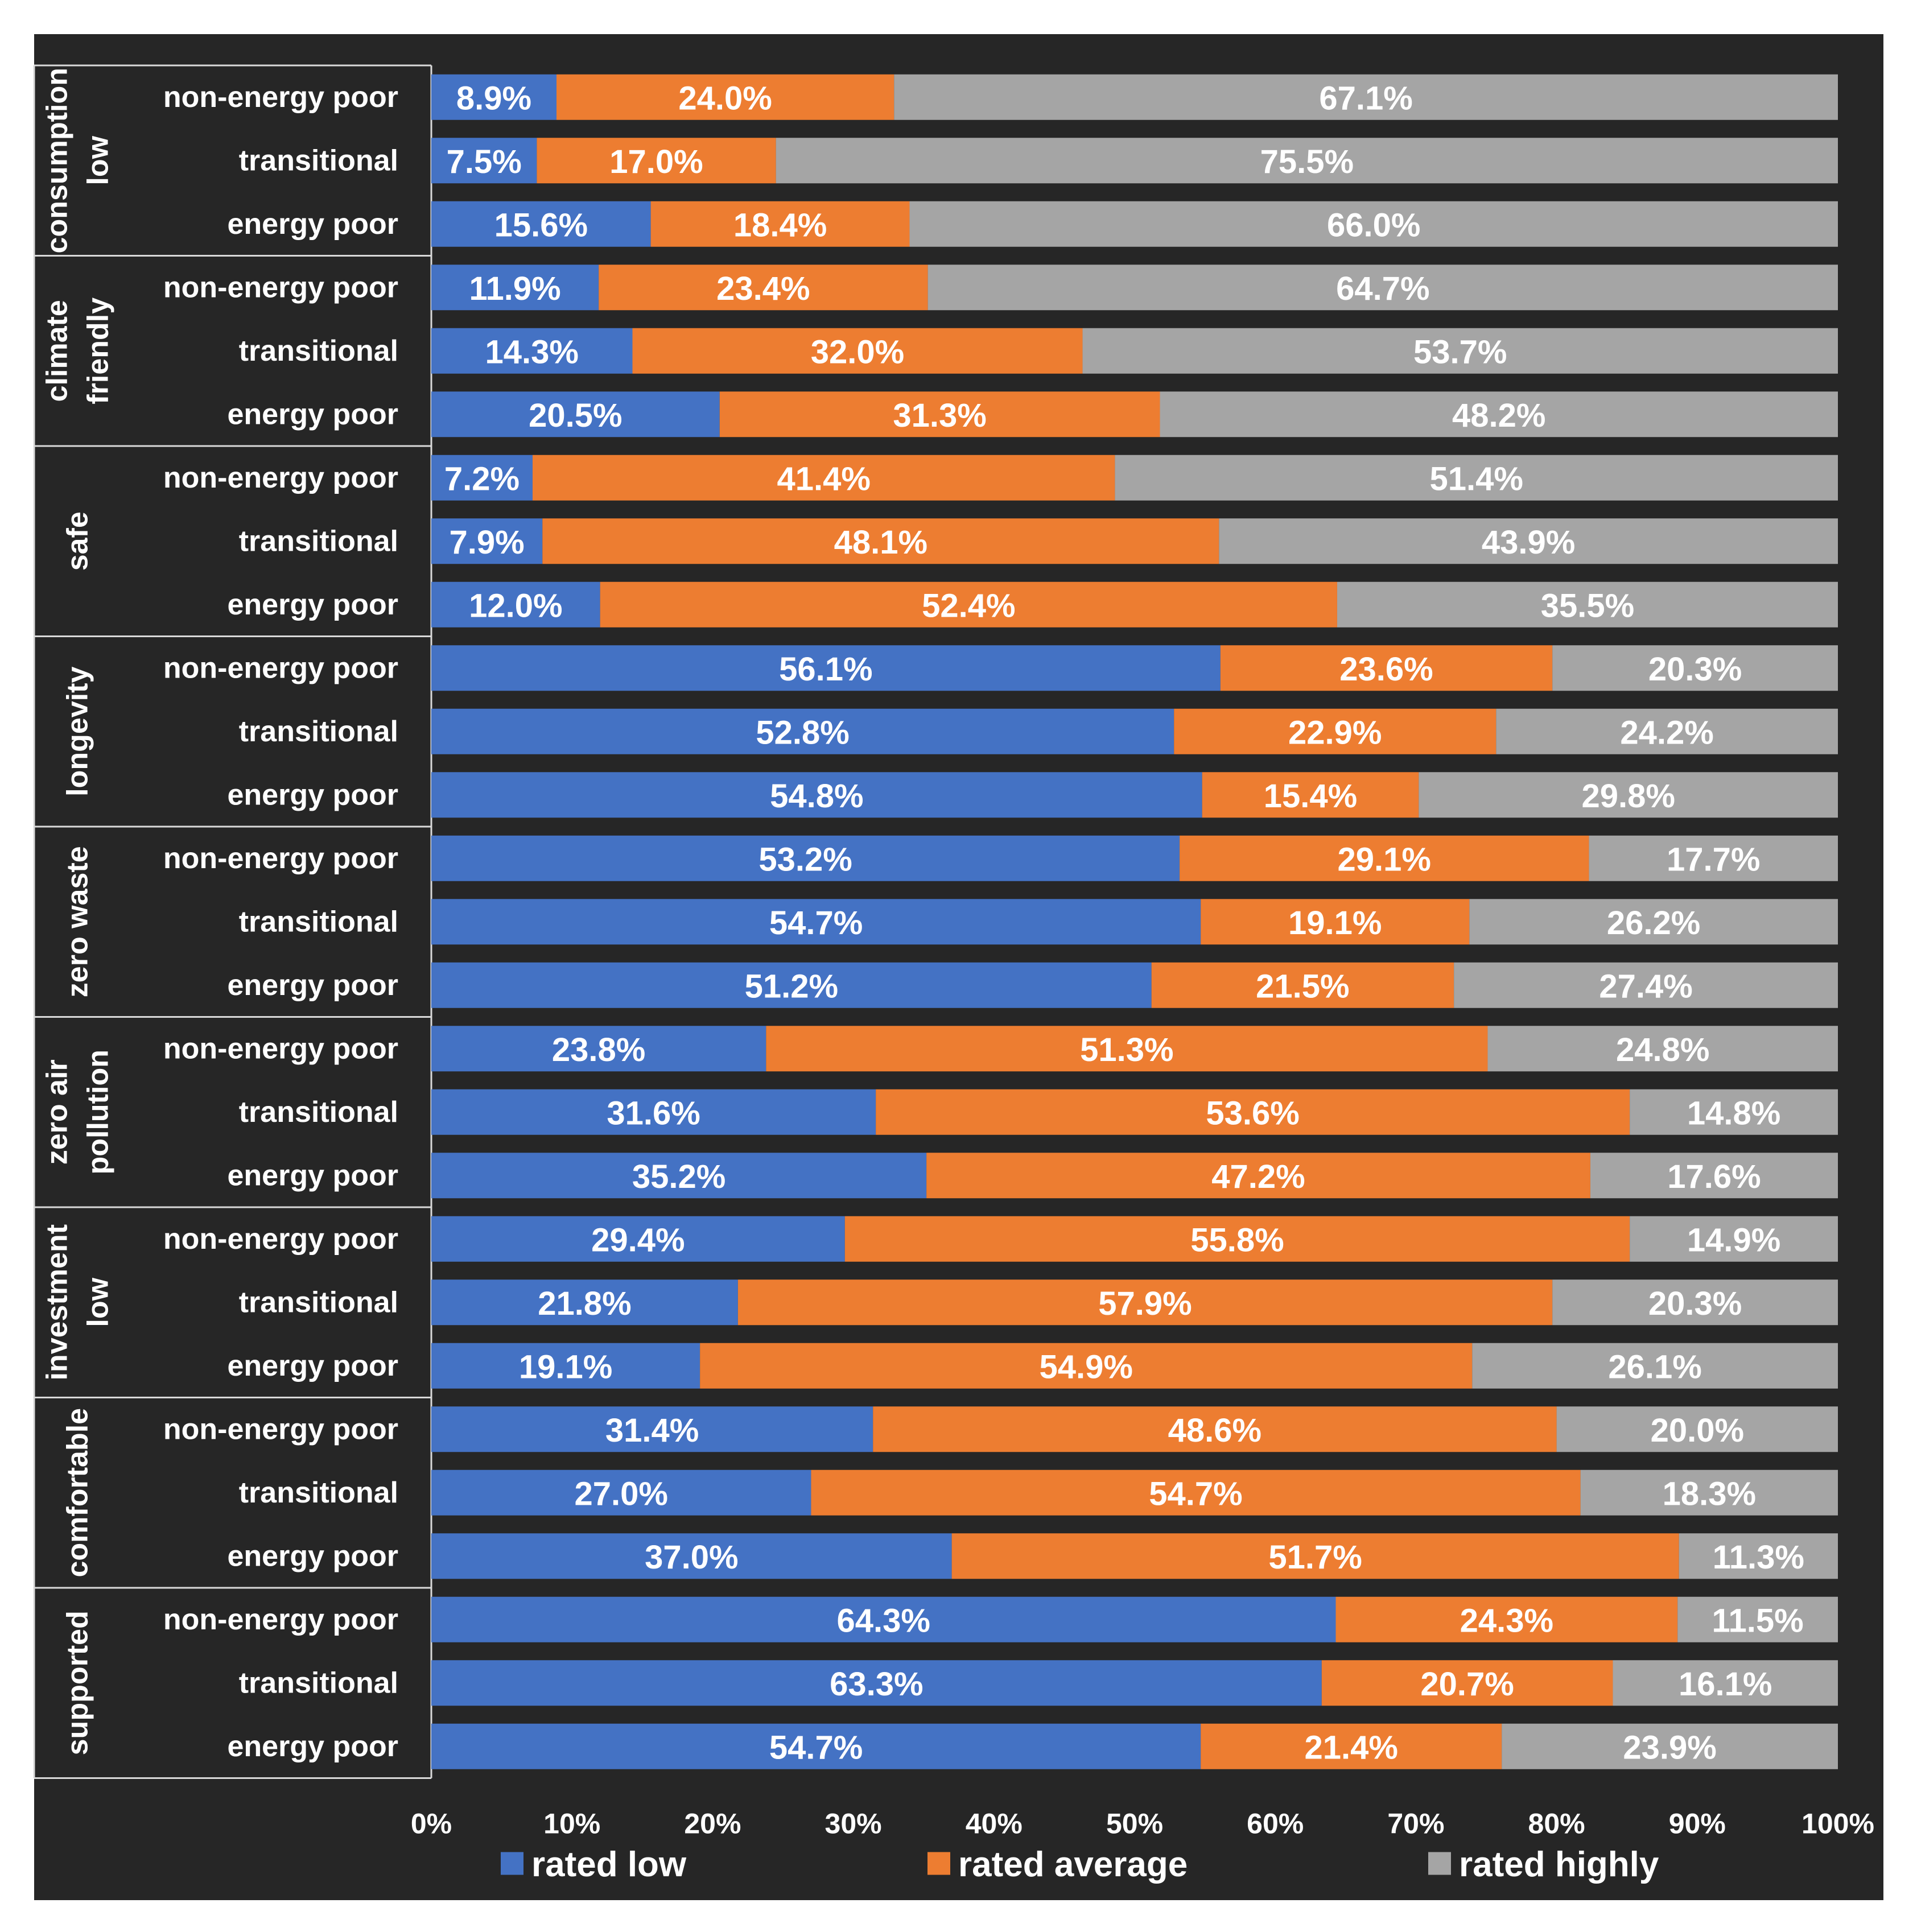 The height and width of the screenshot is (1932, 1917). I want to click on x-tick-label: 50%, so click(1134, 1824).